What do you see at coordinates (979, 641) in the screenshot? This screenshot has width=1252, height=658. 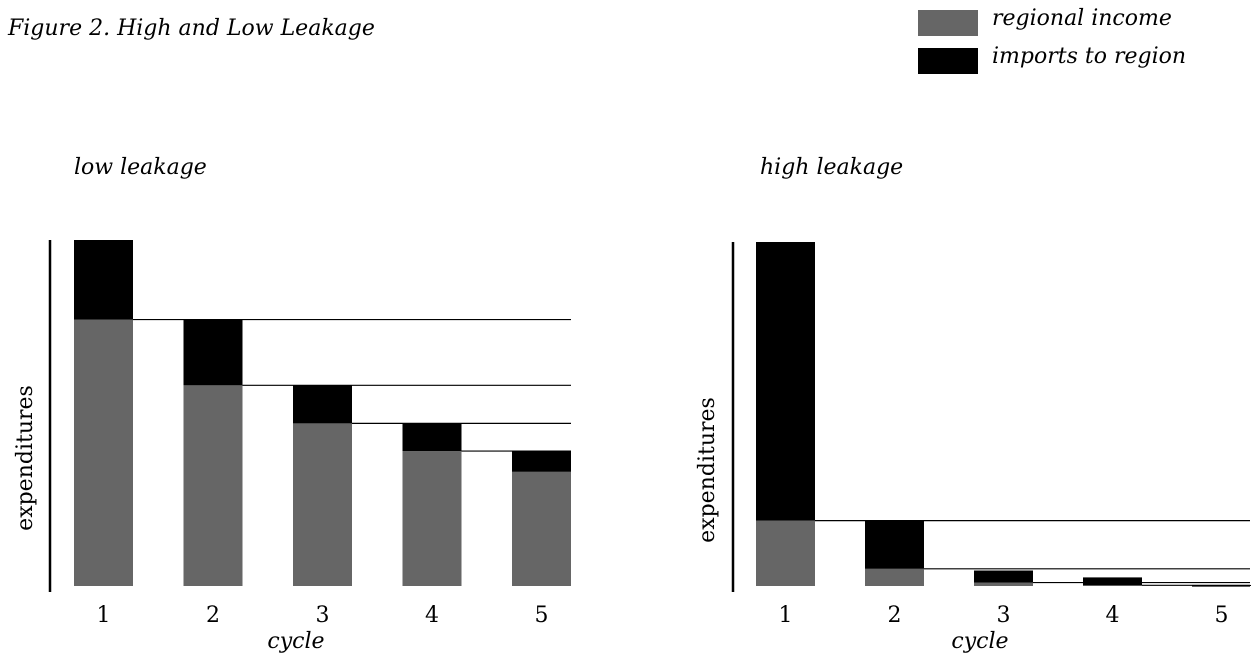 I see `x-axis-label-high: cycle` at bounding box center [979, 641].